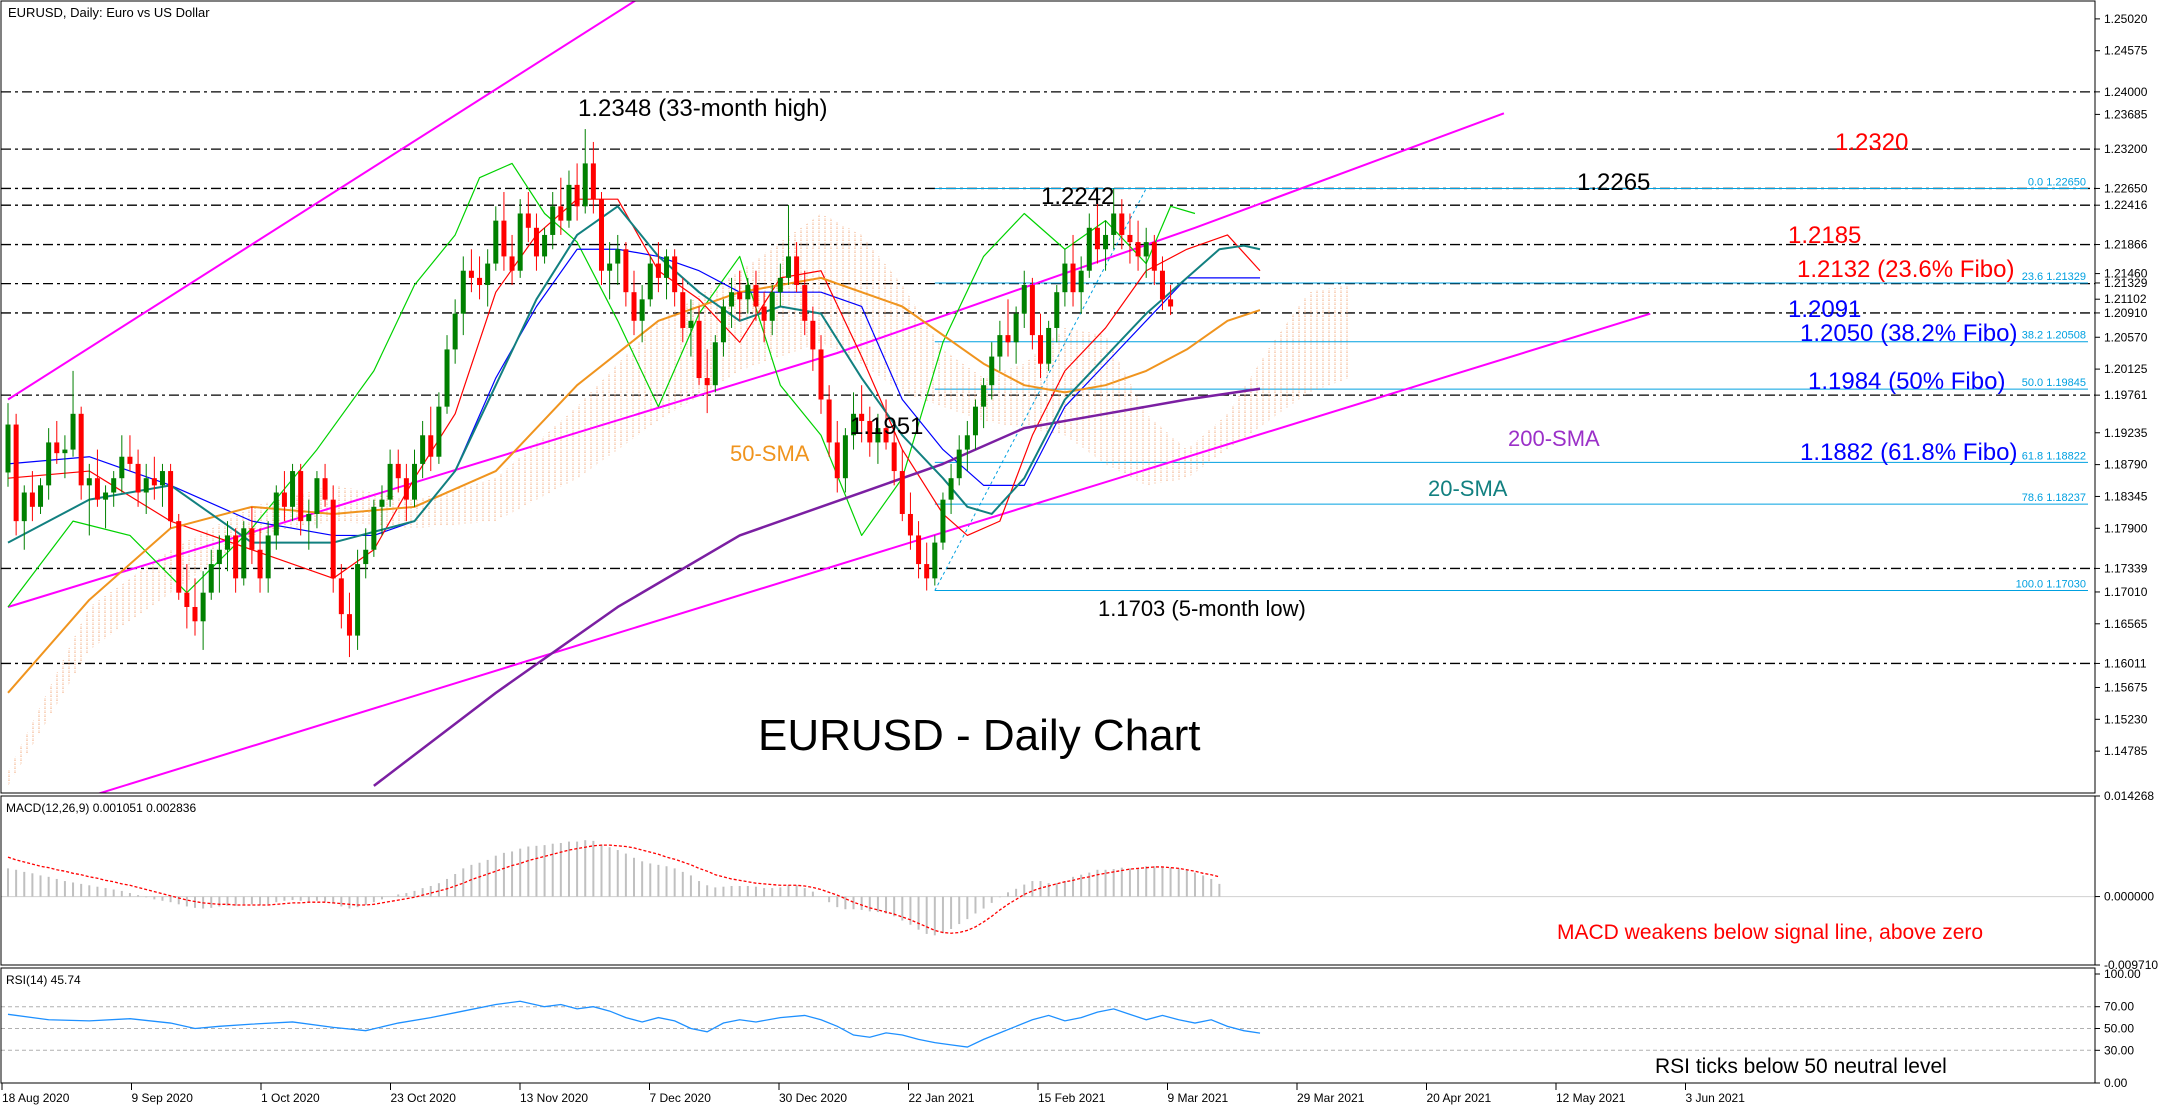  What do you see at coordinates (2054, 336) in the screenshot?
I see `fibo-level-label: 38.2 1.20508` at bounding box center [2054, 336].